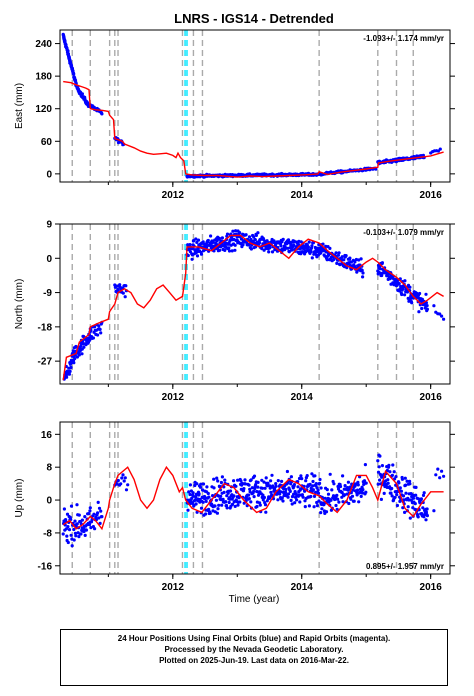 This screenshot has width=474, height=696. Describe the element at coordinates (49, 174) in the screenshot. I see `y-tick-label: 0` at that location.